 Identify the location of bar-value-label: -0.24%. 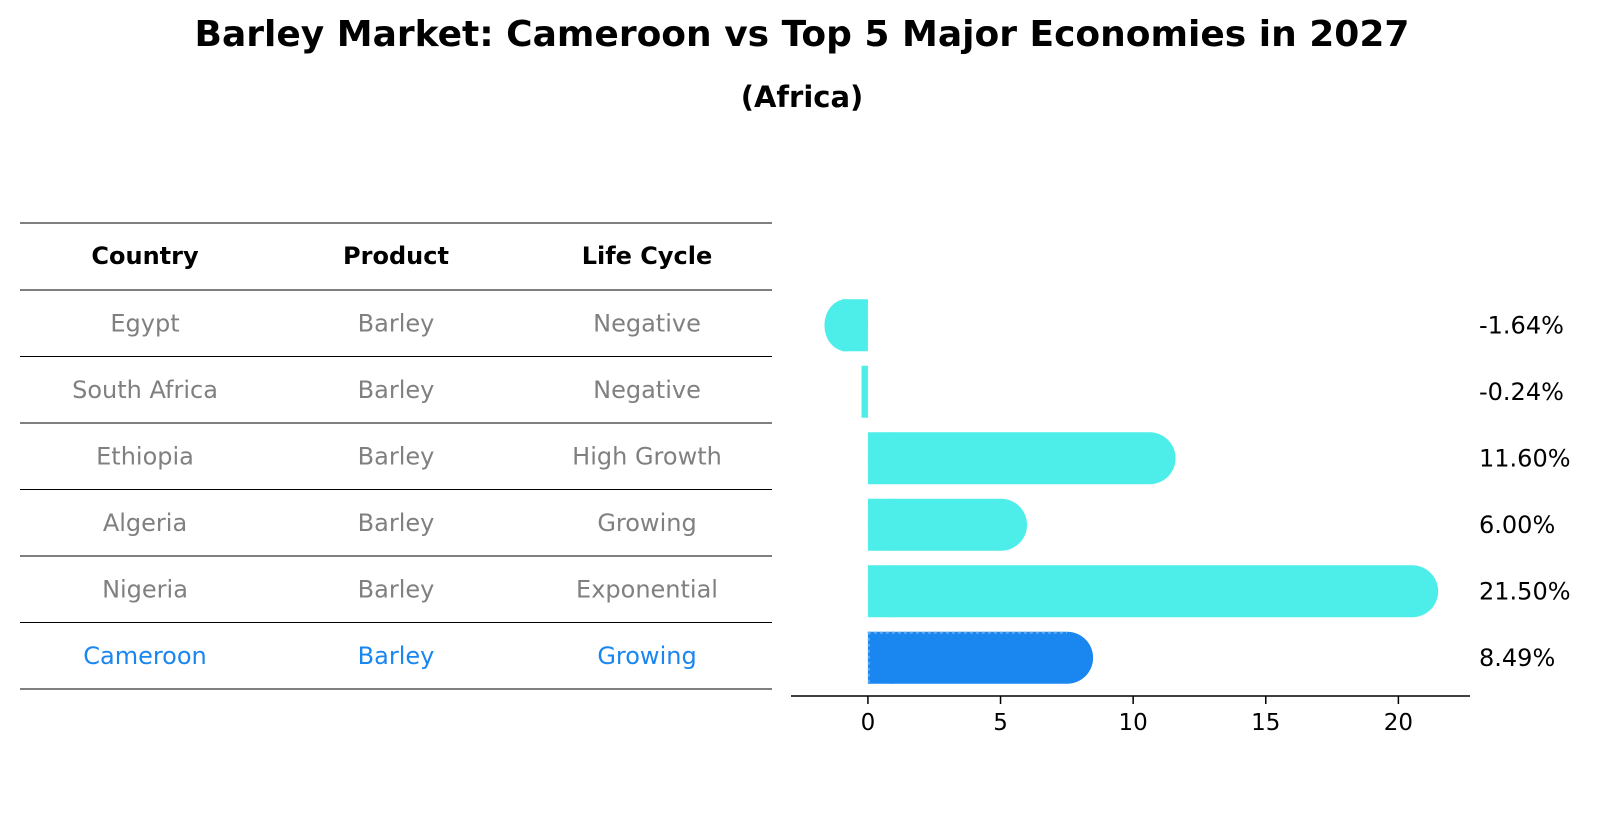
(1521, 392).